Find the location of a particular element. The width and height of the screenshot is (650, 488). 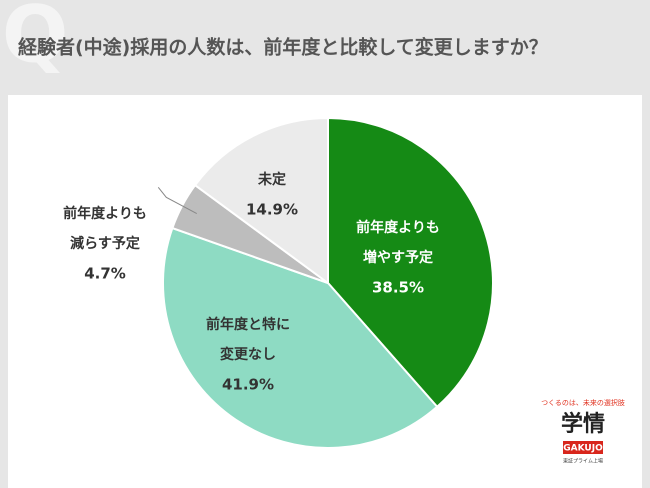

slice-label: 未定 is located at coordinates (272, 179).